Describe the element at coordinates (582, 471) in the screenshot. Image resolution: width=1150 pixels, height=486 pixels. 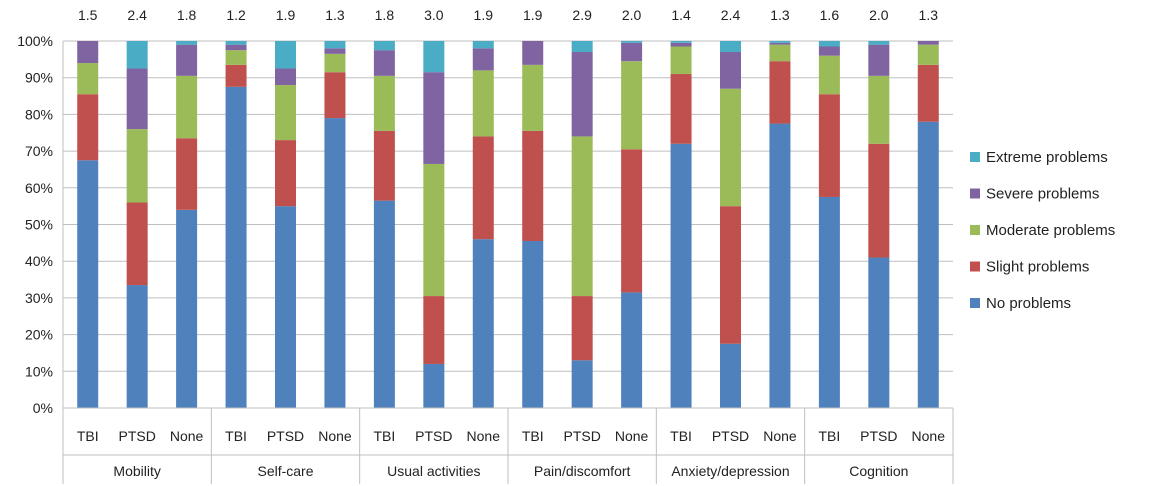
I see `x-group-label: Pain/discomfort` at that location.